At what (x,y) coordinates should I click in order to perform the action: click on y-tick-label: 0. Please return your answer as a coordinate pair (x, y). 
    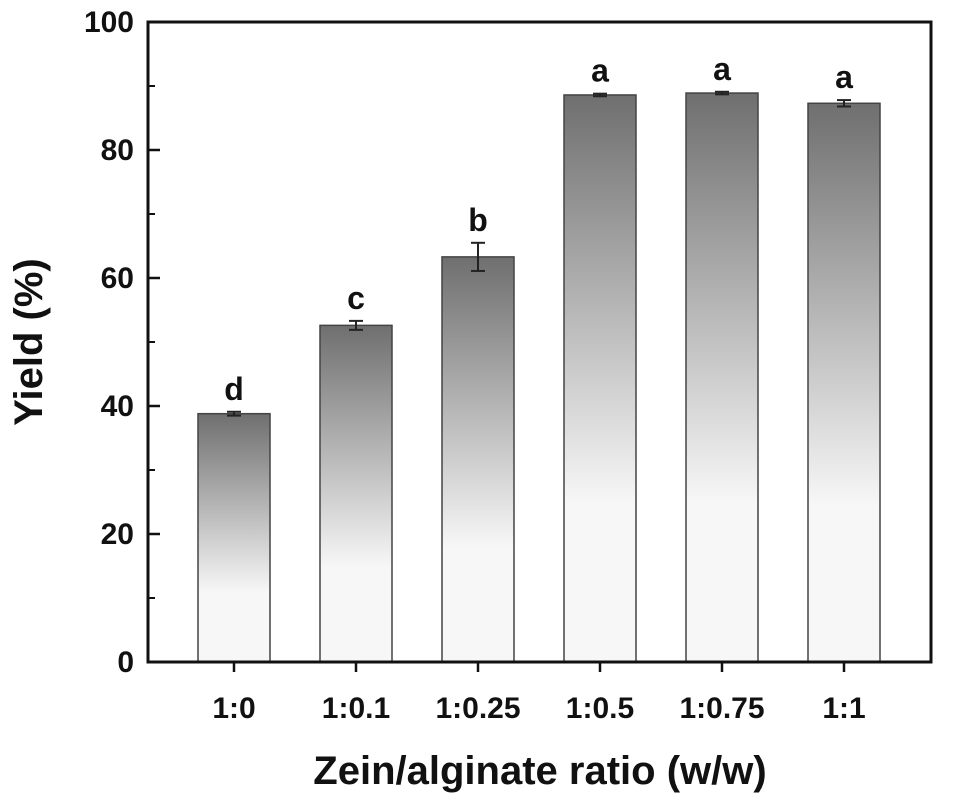
    Looking at the image, I should click on (125, 662).